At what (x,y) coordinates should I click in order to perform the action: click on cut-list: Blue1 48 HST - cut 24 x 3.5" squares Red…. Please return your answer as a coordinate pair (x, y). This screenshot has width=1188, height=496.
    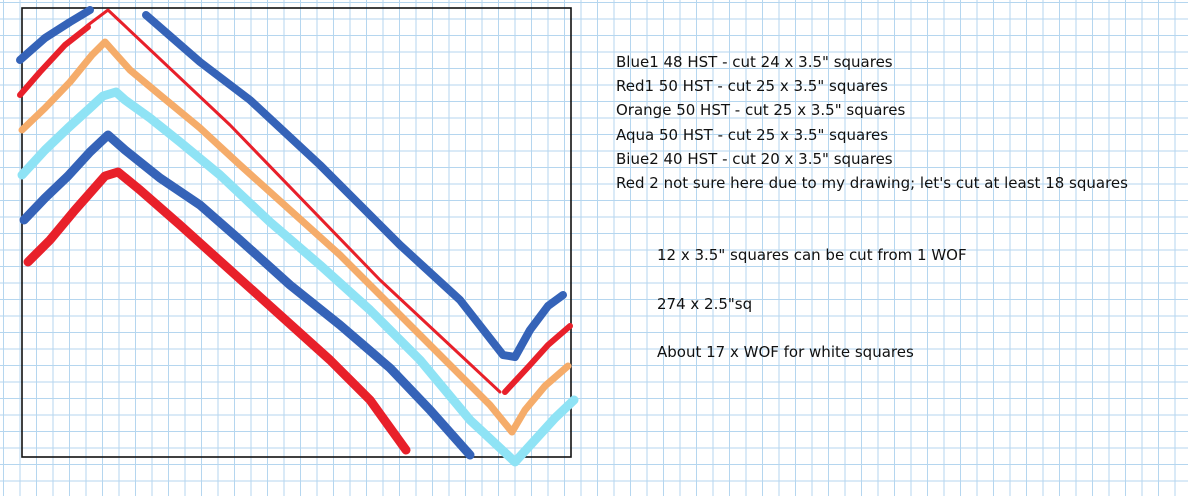
    Looking at the image, I should click on (872, 122).